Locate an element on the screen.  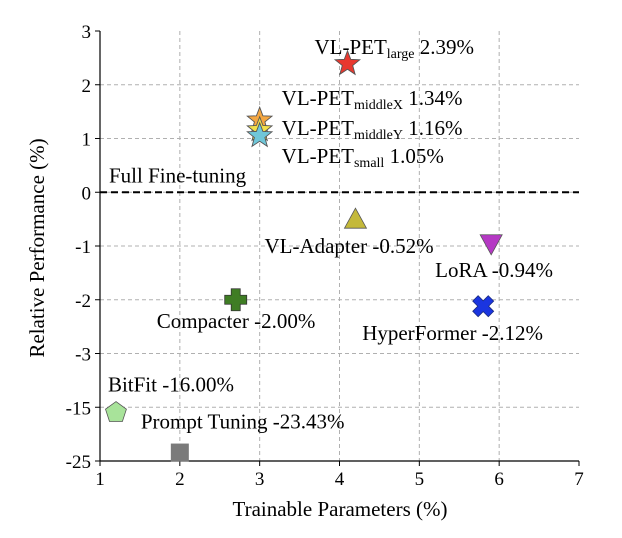
vl-adapter-marker is located at coordinates (355, 218).